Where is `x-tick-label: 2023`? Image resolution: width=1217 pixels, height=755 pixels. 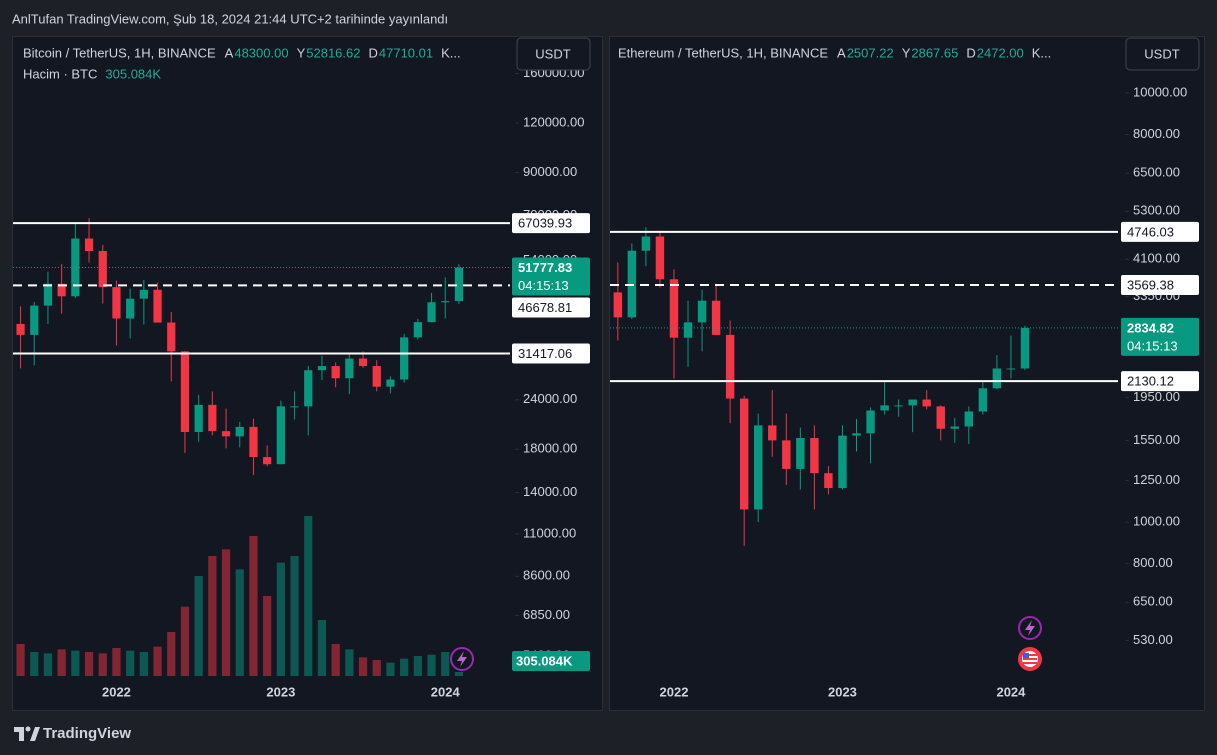 x-tick-label: 2023 is located at coordinates (842, 691).